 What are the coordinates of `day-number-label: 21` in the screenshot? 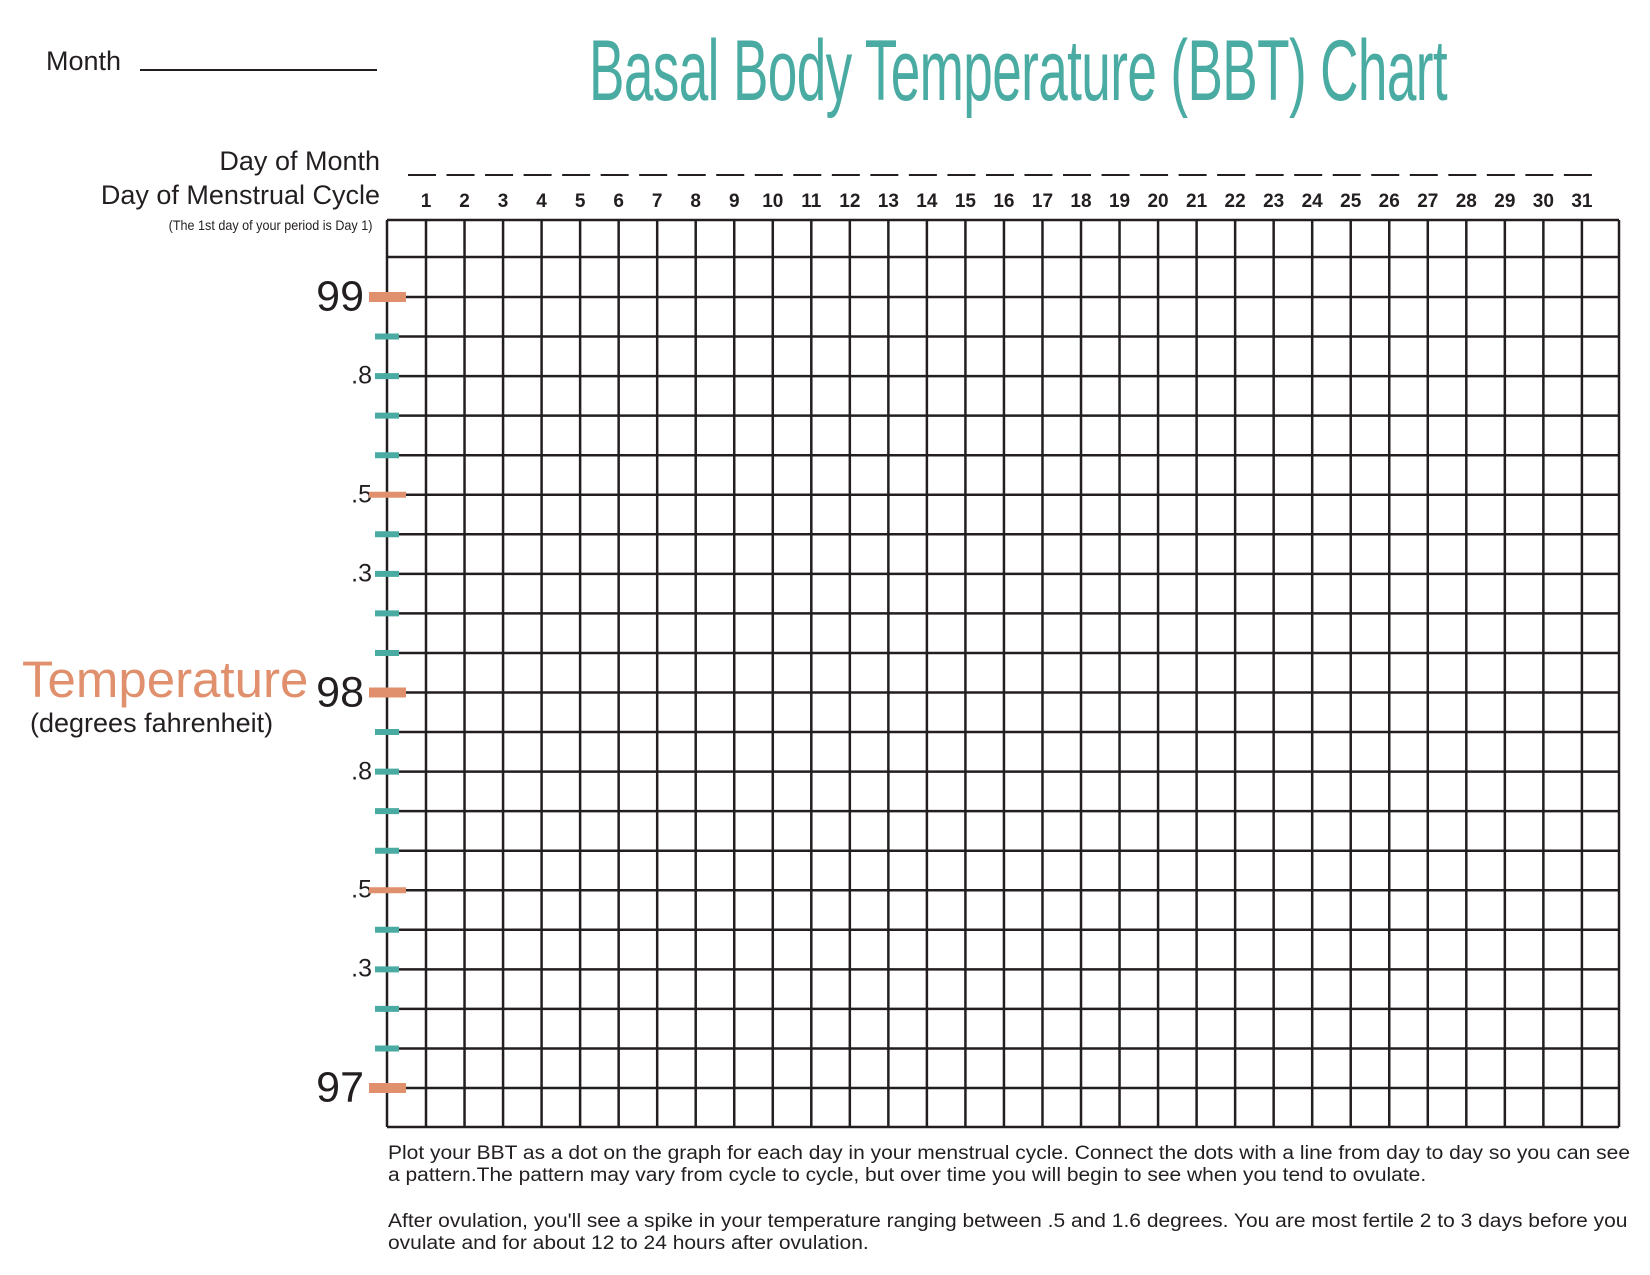 It's located at (1197, 201).